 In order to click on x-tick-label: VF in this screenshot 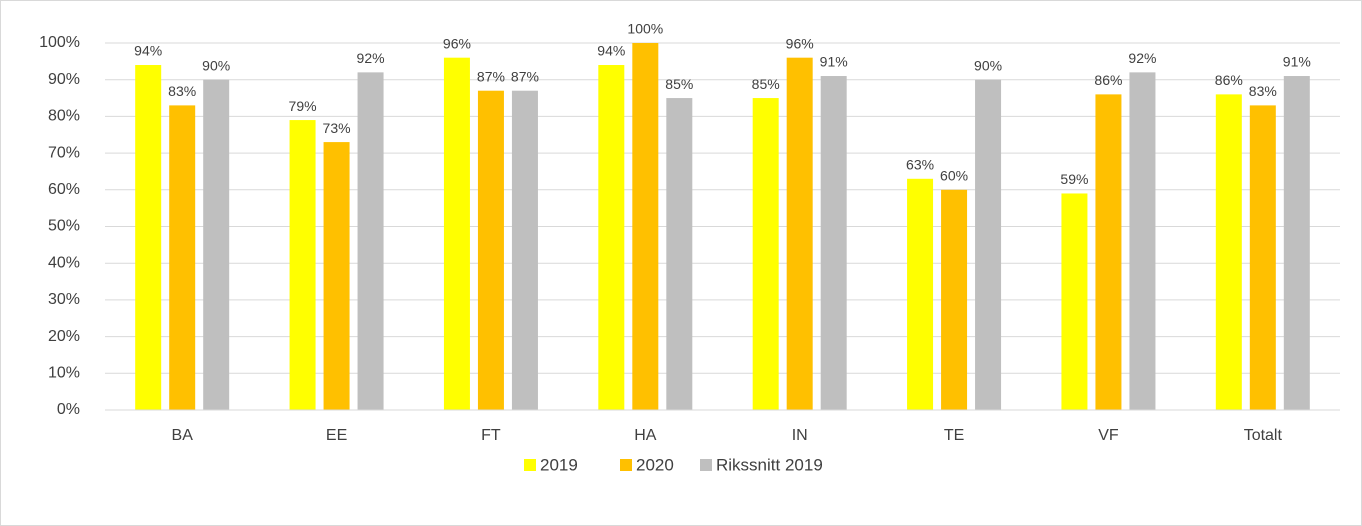, I will do `click(1108, 435)`.